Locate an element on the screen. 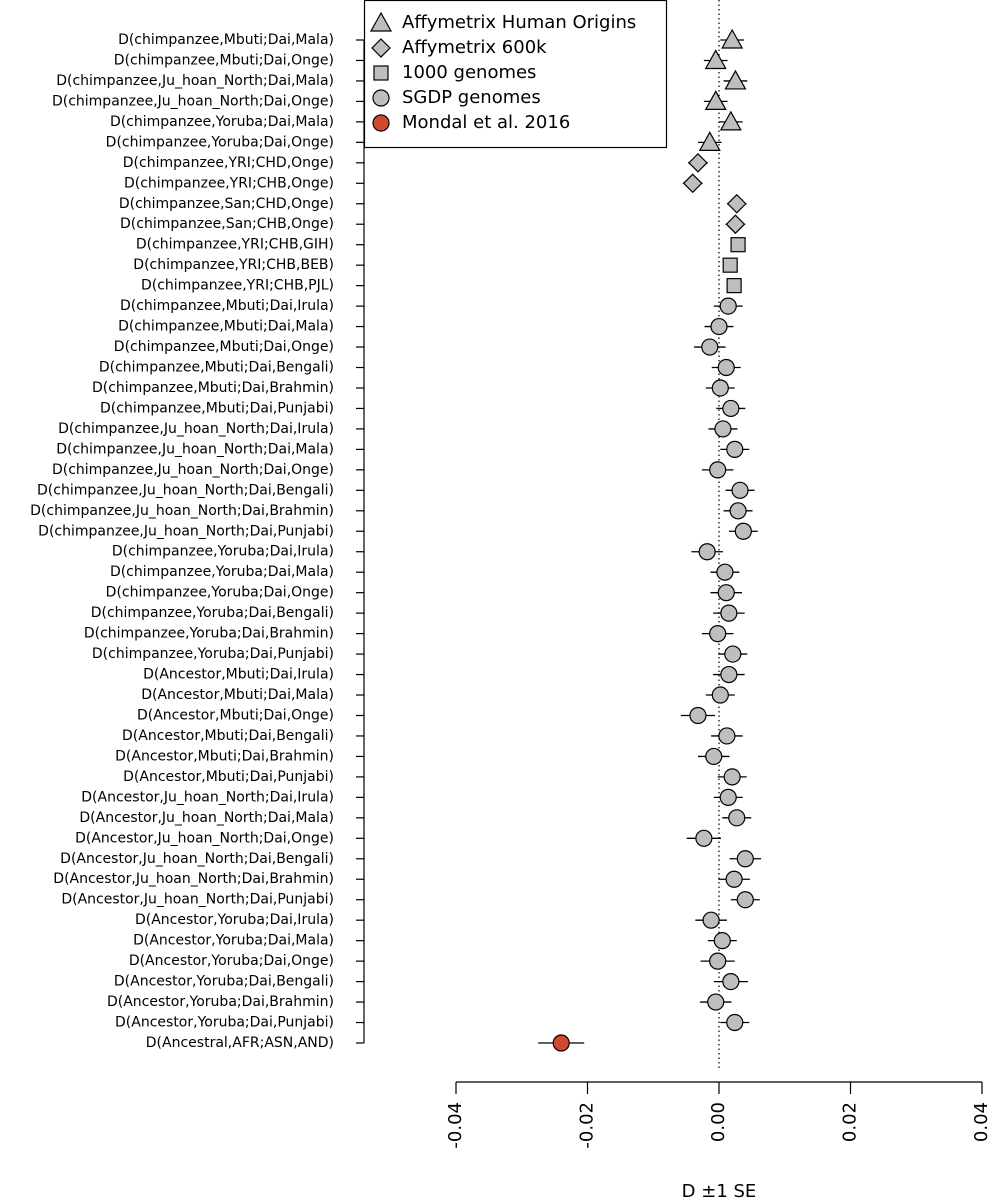 The image size is (990, 1204). y-tick-label: D(Ancestor,Mbuti;Dai,Brahmin) is located at coordinates (224, 756).